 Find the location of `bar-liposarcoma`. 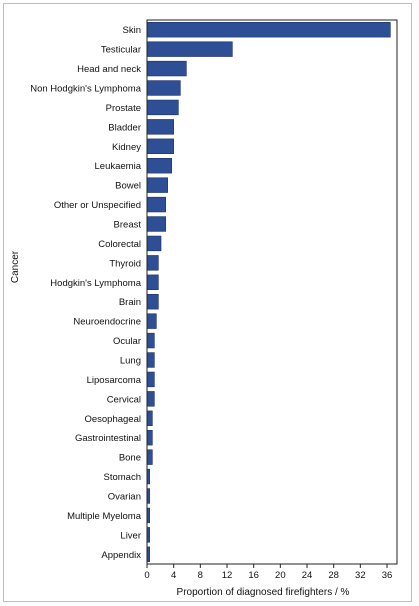

bar-liposarcoma is located at coordinates (150, 379).